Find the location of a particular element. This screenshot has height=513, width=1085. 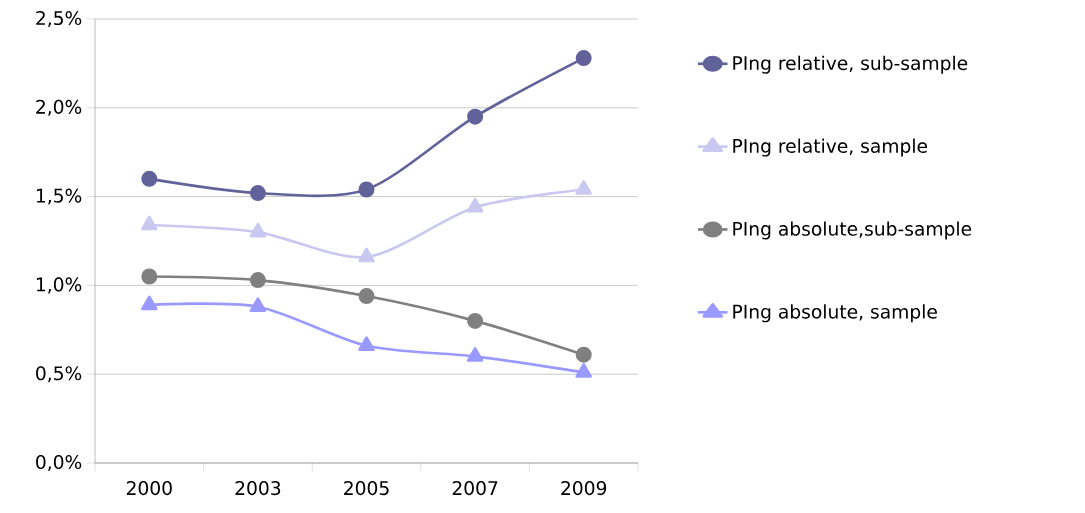

x-tick-label: 2003 is located at coordinates (258, 488).